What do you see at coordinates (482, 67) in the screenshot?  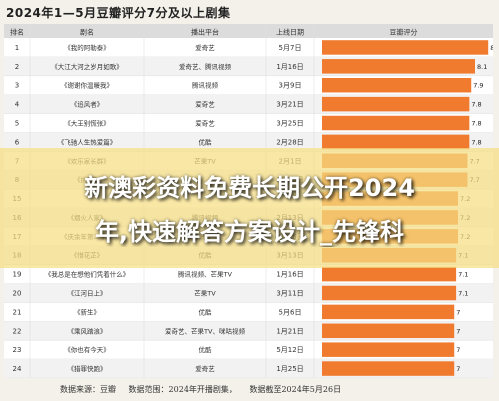 I see `score-label: 8.1` at bounding box center [482, 67].